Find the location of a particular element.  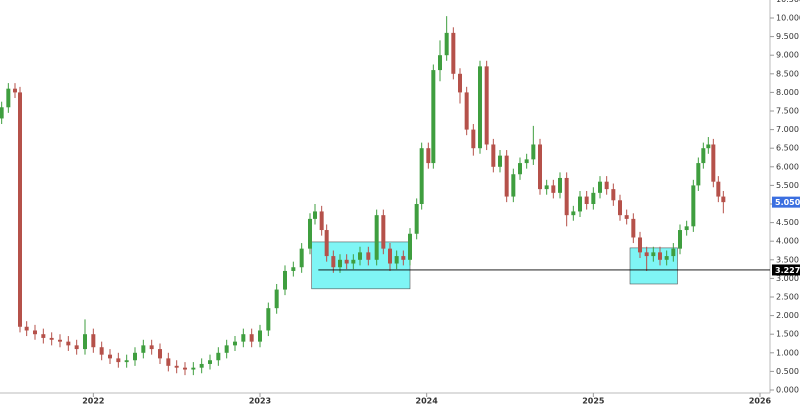

last-price-tag is located at coordinates (786, 202).